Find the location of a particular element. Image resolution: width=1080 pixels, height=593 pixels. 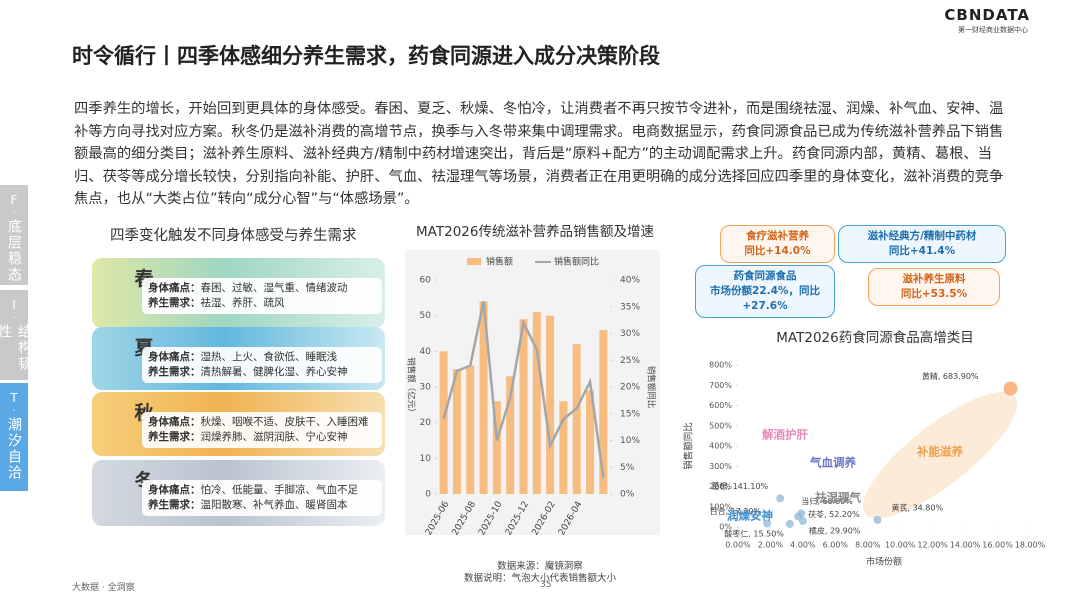

y-tick-label: 0% is located at coordinates (725, 527).